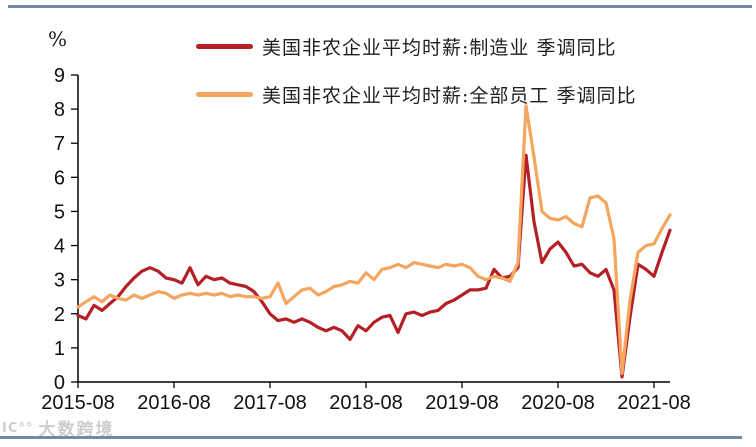 This screenshot has width=756, height=447. What do you see at coordinates (439, 48) in the screenshot?
I see `legend-label: 美国非农企业平均时薪:制造业 季调同比` at bounding box center [439, 48].